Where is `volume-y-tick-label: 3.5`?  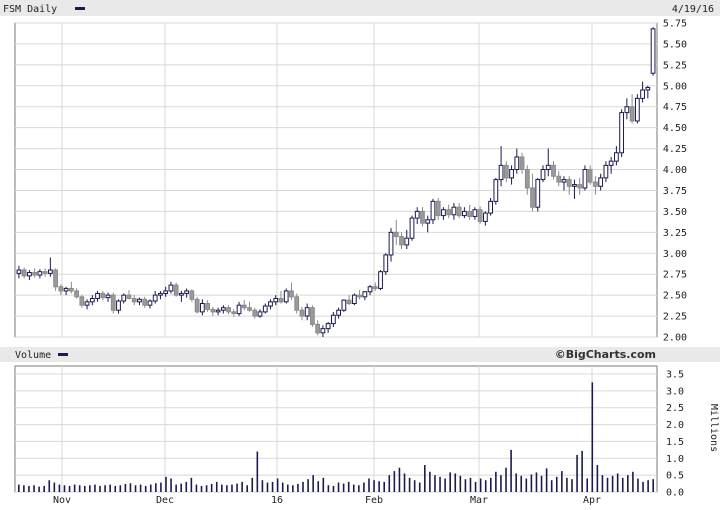
volume-y-tick-label: 3.5 is located at coordinates (675, 375).